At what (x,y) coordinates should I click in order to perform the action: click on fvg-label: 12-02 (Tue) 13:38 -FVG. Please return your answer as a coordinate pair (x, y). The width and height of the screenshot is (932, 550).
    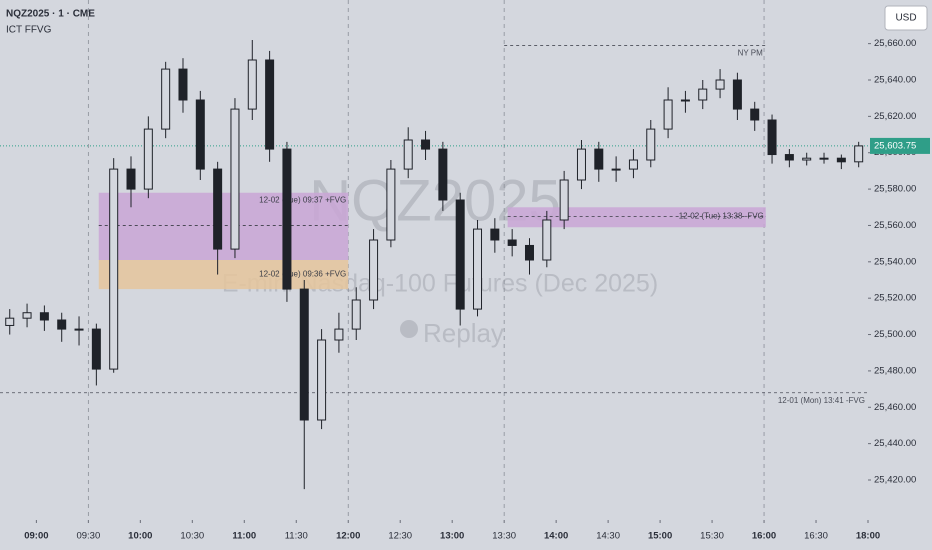
    Looking at the image, I should click on (721, 215).